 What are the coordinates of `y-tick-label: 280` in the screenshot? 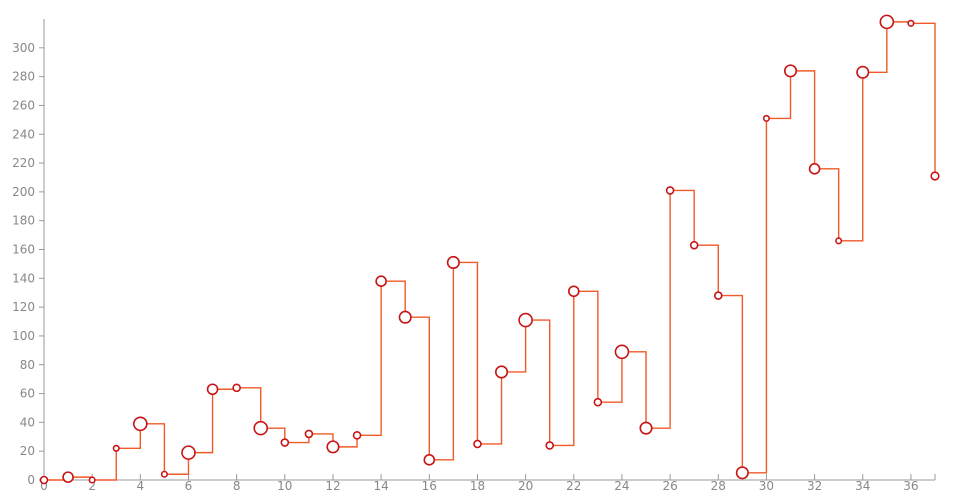 It's located at (23, 77).